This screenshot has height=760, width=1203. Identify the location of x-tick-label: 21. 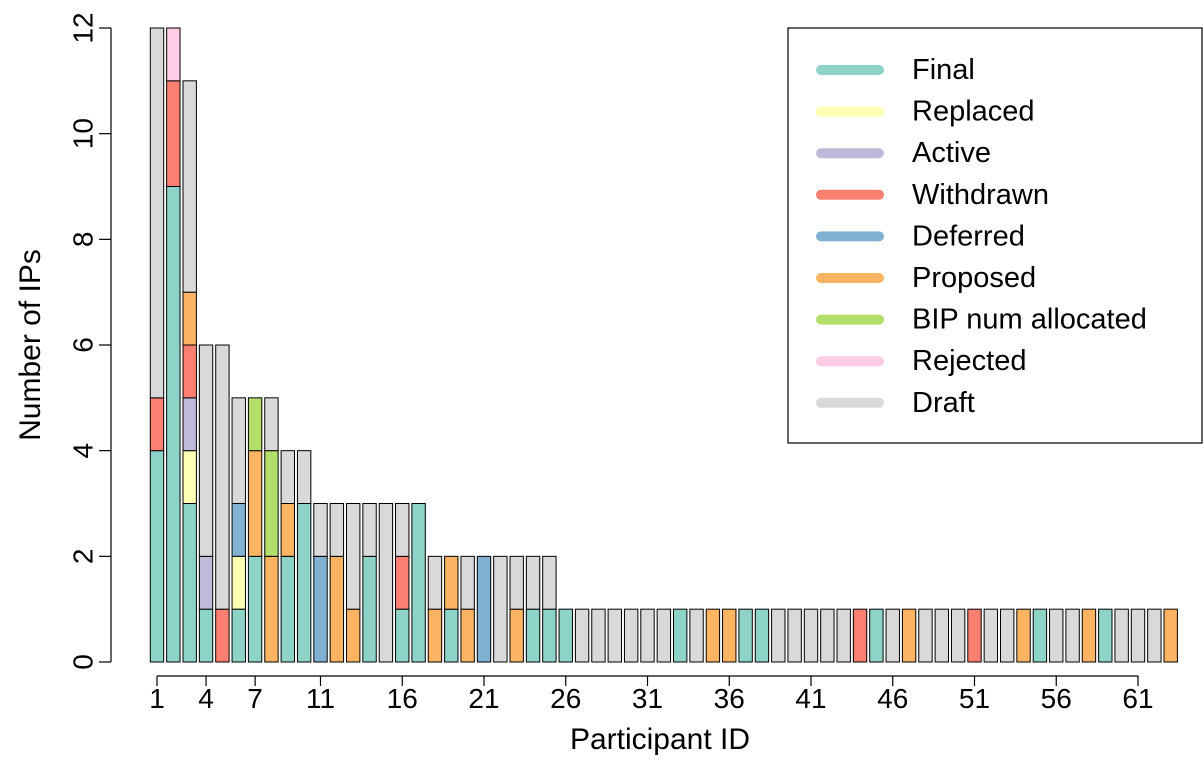
(483, 698).